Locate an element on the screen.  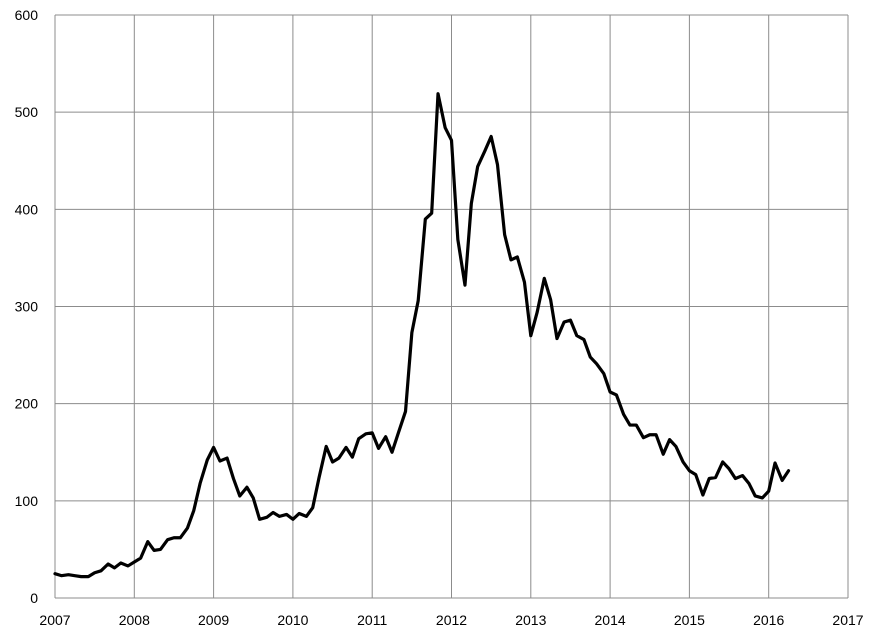
x-tick-label: 2011 is located at coordinates (372, 620).